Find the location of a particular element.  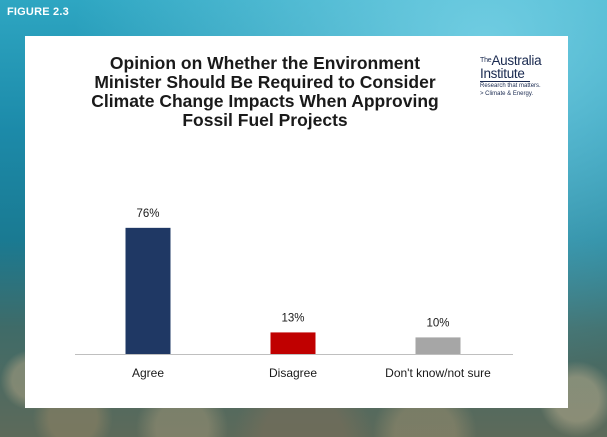

chart-title-line: Fossil Fuel Projects is located at coordinates (265, 120).